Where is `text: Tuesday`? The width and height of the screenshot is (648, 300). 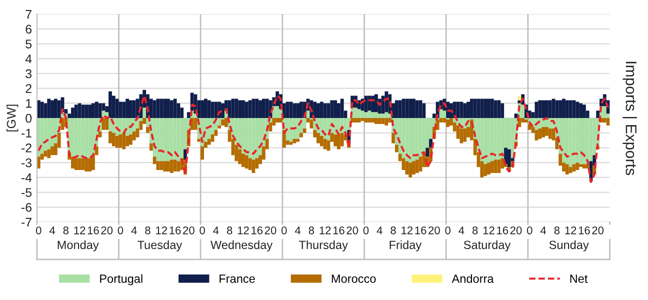
text: Tuesday is located at coordinates (160, 246).